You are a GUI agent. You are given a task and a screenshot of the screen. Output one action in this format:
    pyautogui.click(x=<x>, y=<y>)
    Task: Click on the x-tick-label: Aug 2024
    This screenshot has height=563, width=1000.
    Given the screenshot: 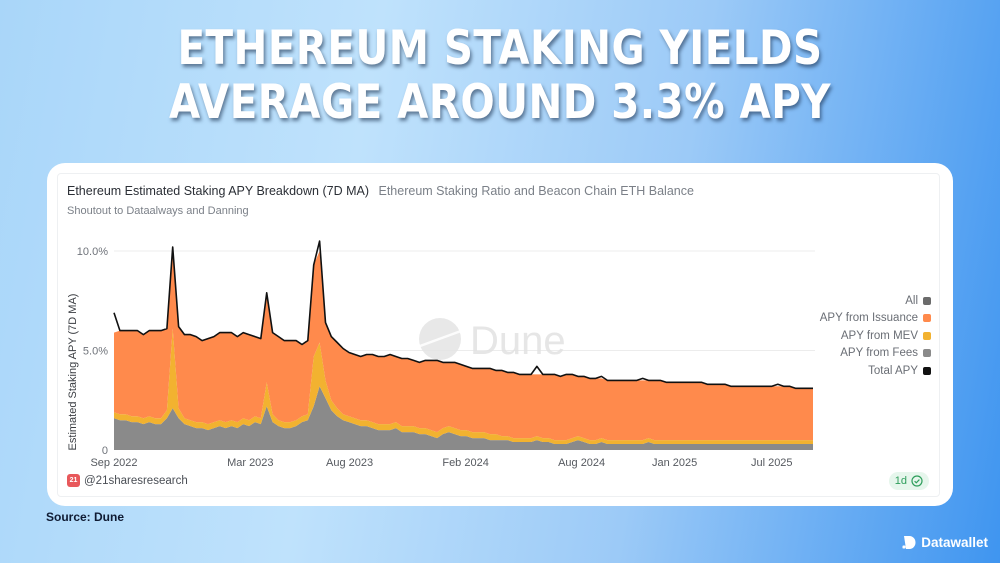 What is the action you would take?
    pyautogui.click(x=581, y=463)
    